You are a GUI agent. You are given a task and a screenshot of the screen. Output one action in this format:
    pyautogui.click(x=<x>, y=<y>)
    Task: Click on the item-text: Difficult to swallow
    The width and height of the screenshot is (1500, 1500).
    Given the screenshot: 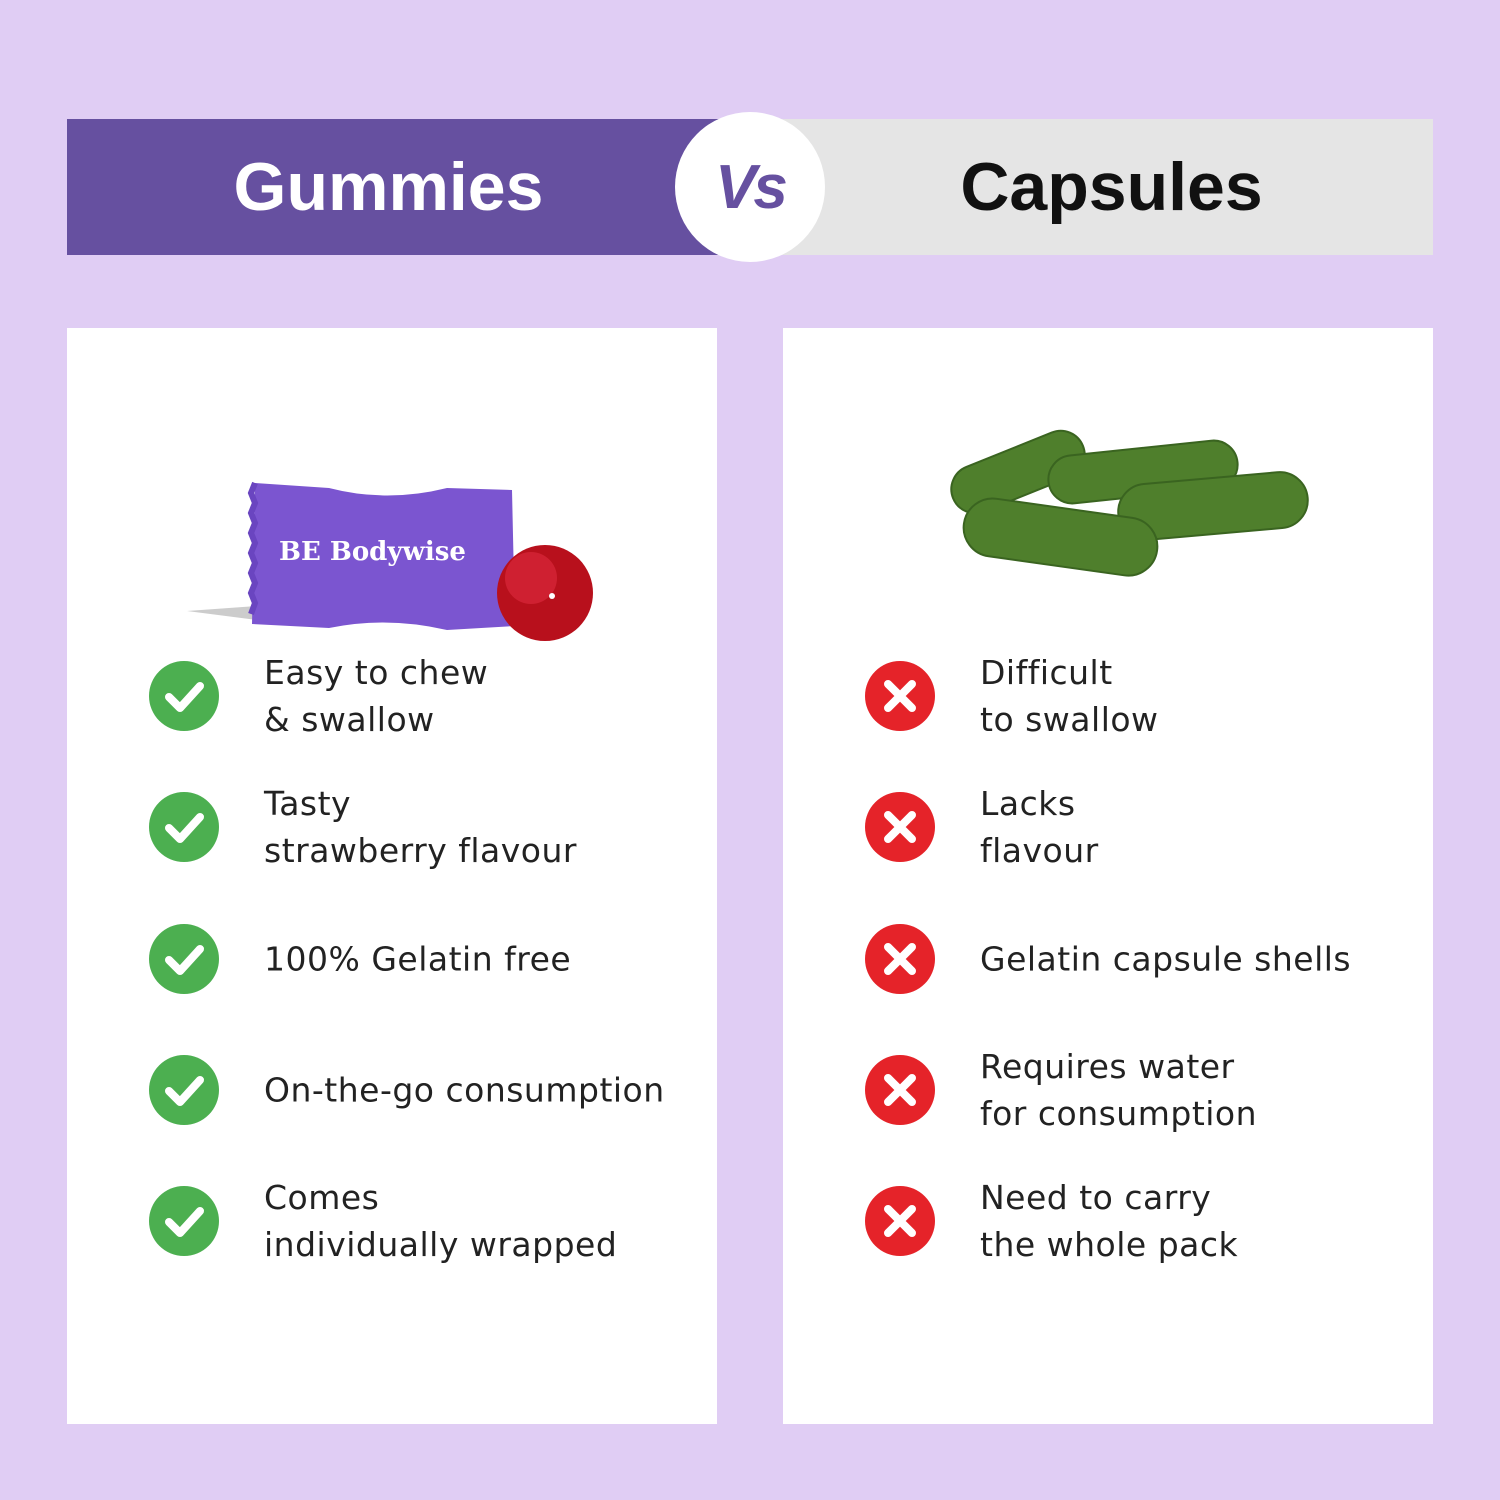 What is the action you would take?
    pyautogui.click(x=1069, y=696)
    